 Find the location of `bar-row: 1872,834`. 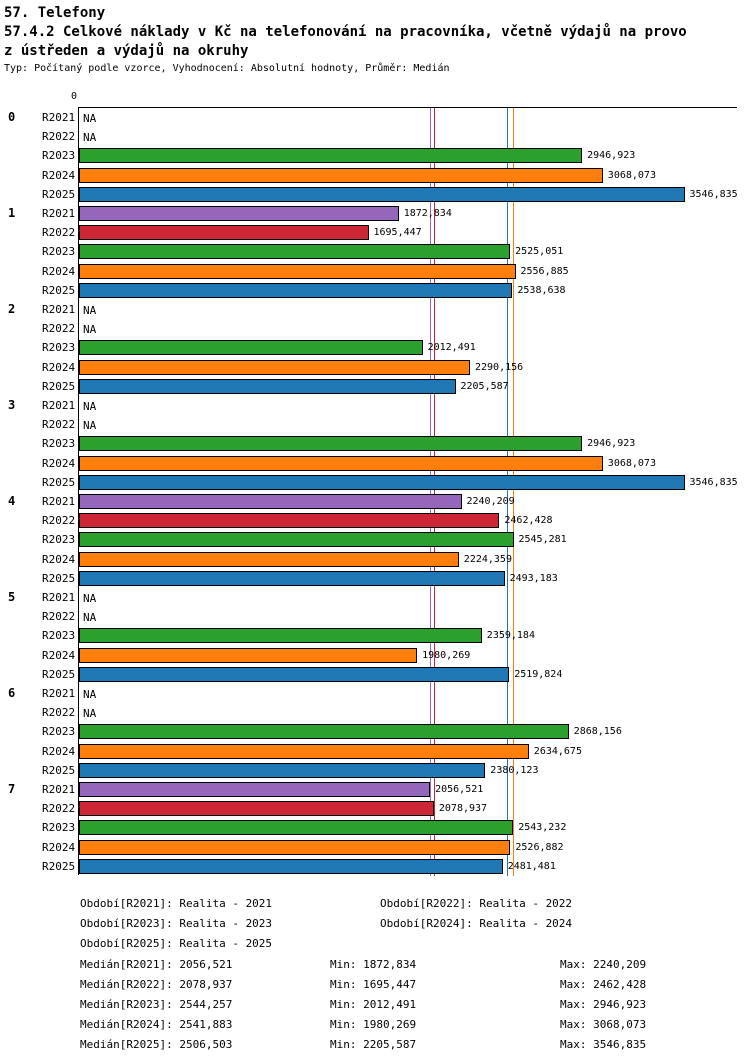

bar-row: 1872,834 is located at coordinates (408, 215).